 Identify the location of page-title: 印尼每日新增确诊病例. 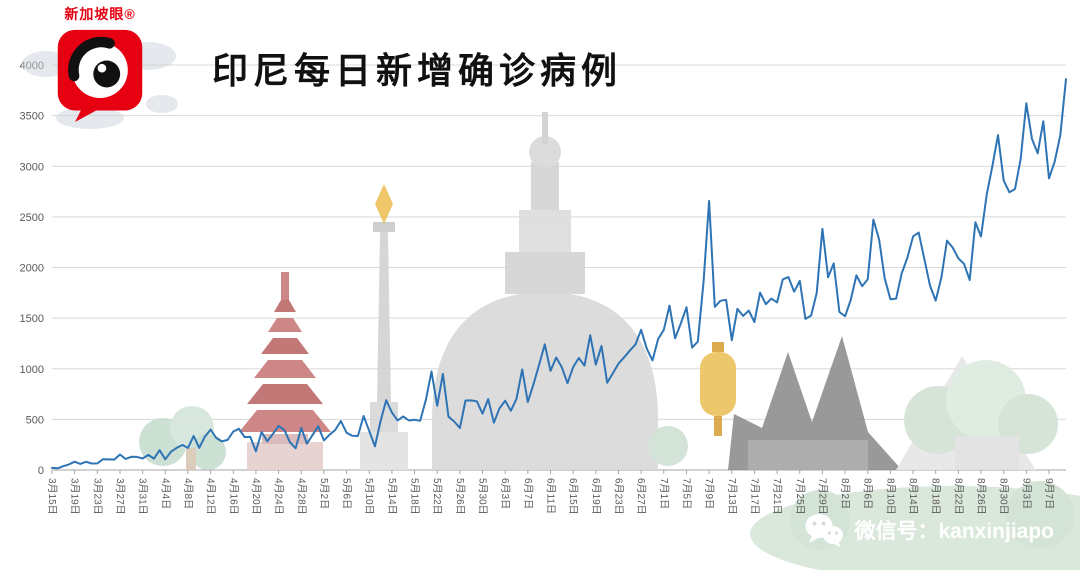
(417, 70).